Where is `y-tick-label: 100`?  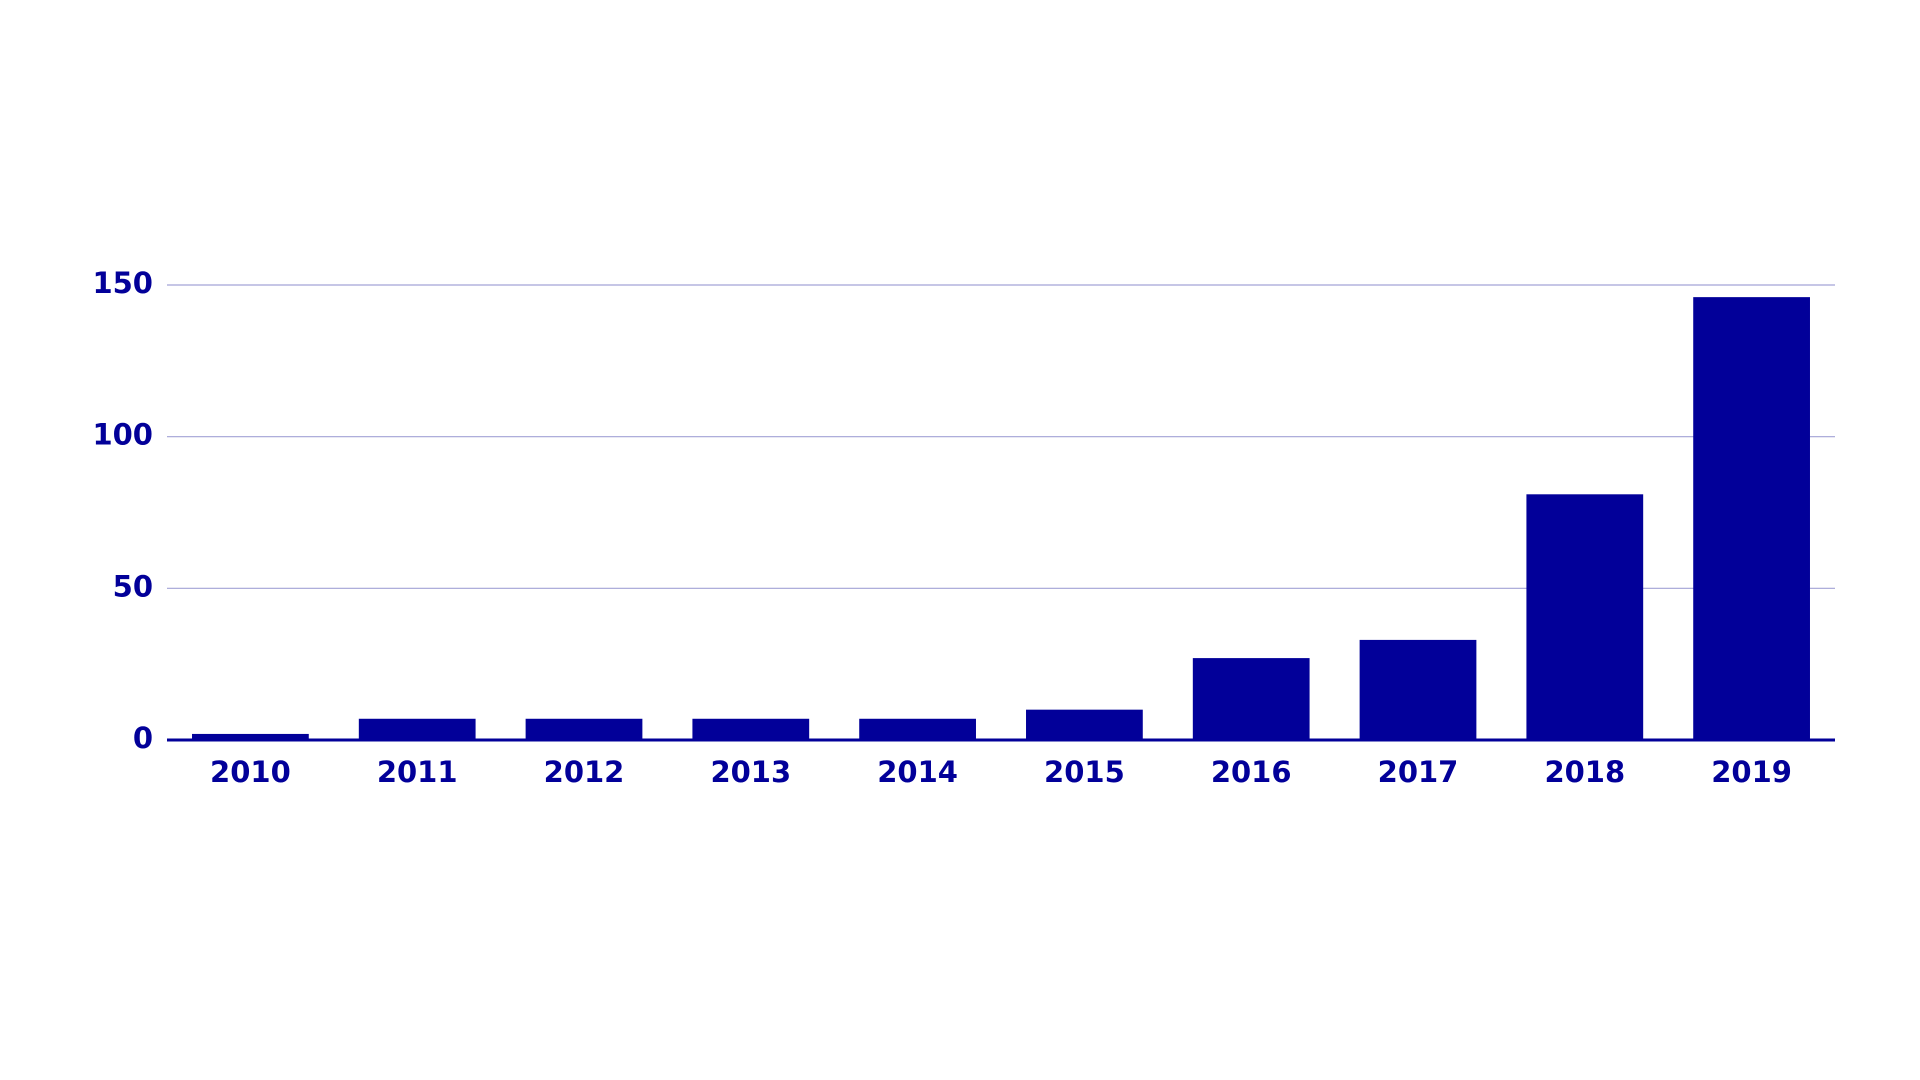 y-tick-label: 100 is located at coordinates (122, 435).